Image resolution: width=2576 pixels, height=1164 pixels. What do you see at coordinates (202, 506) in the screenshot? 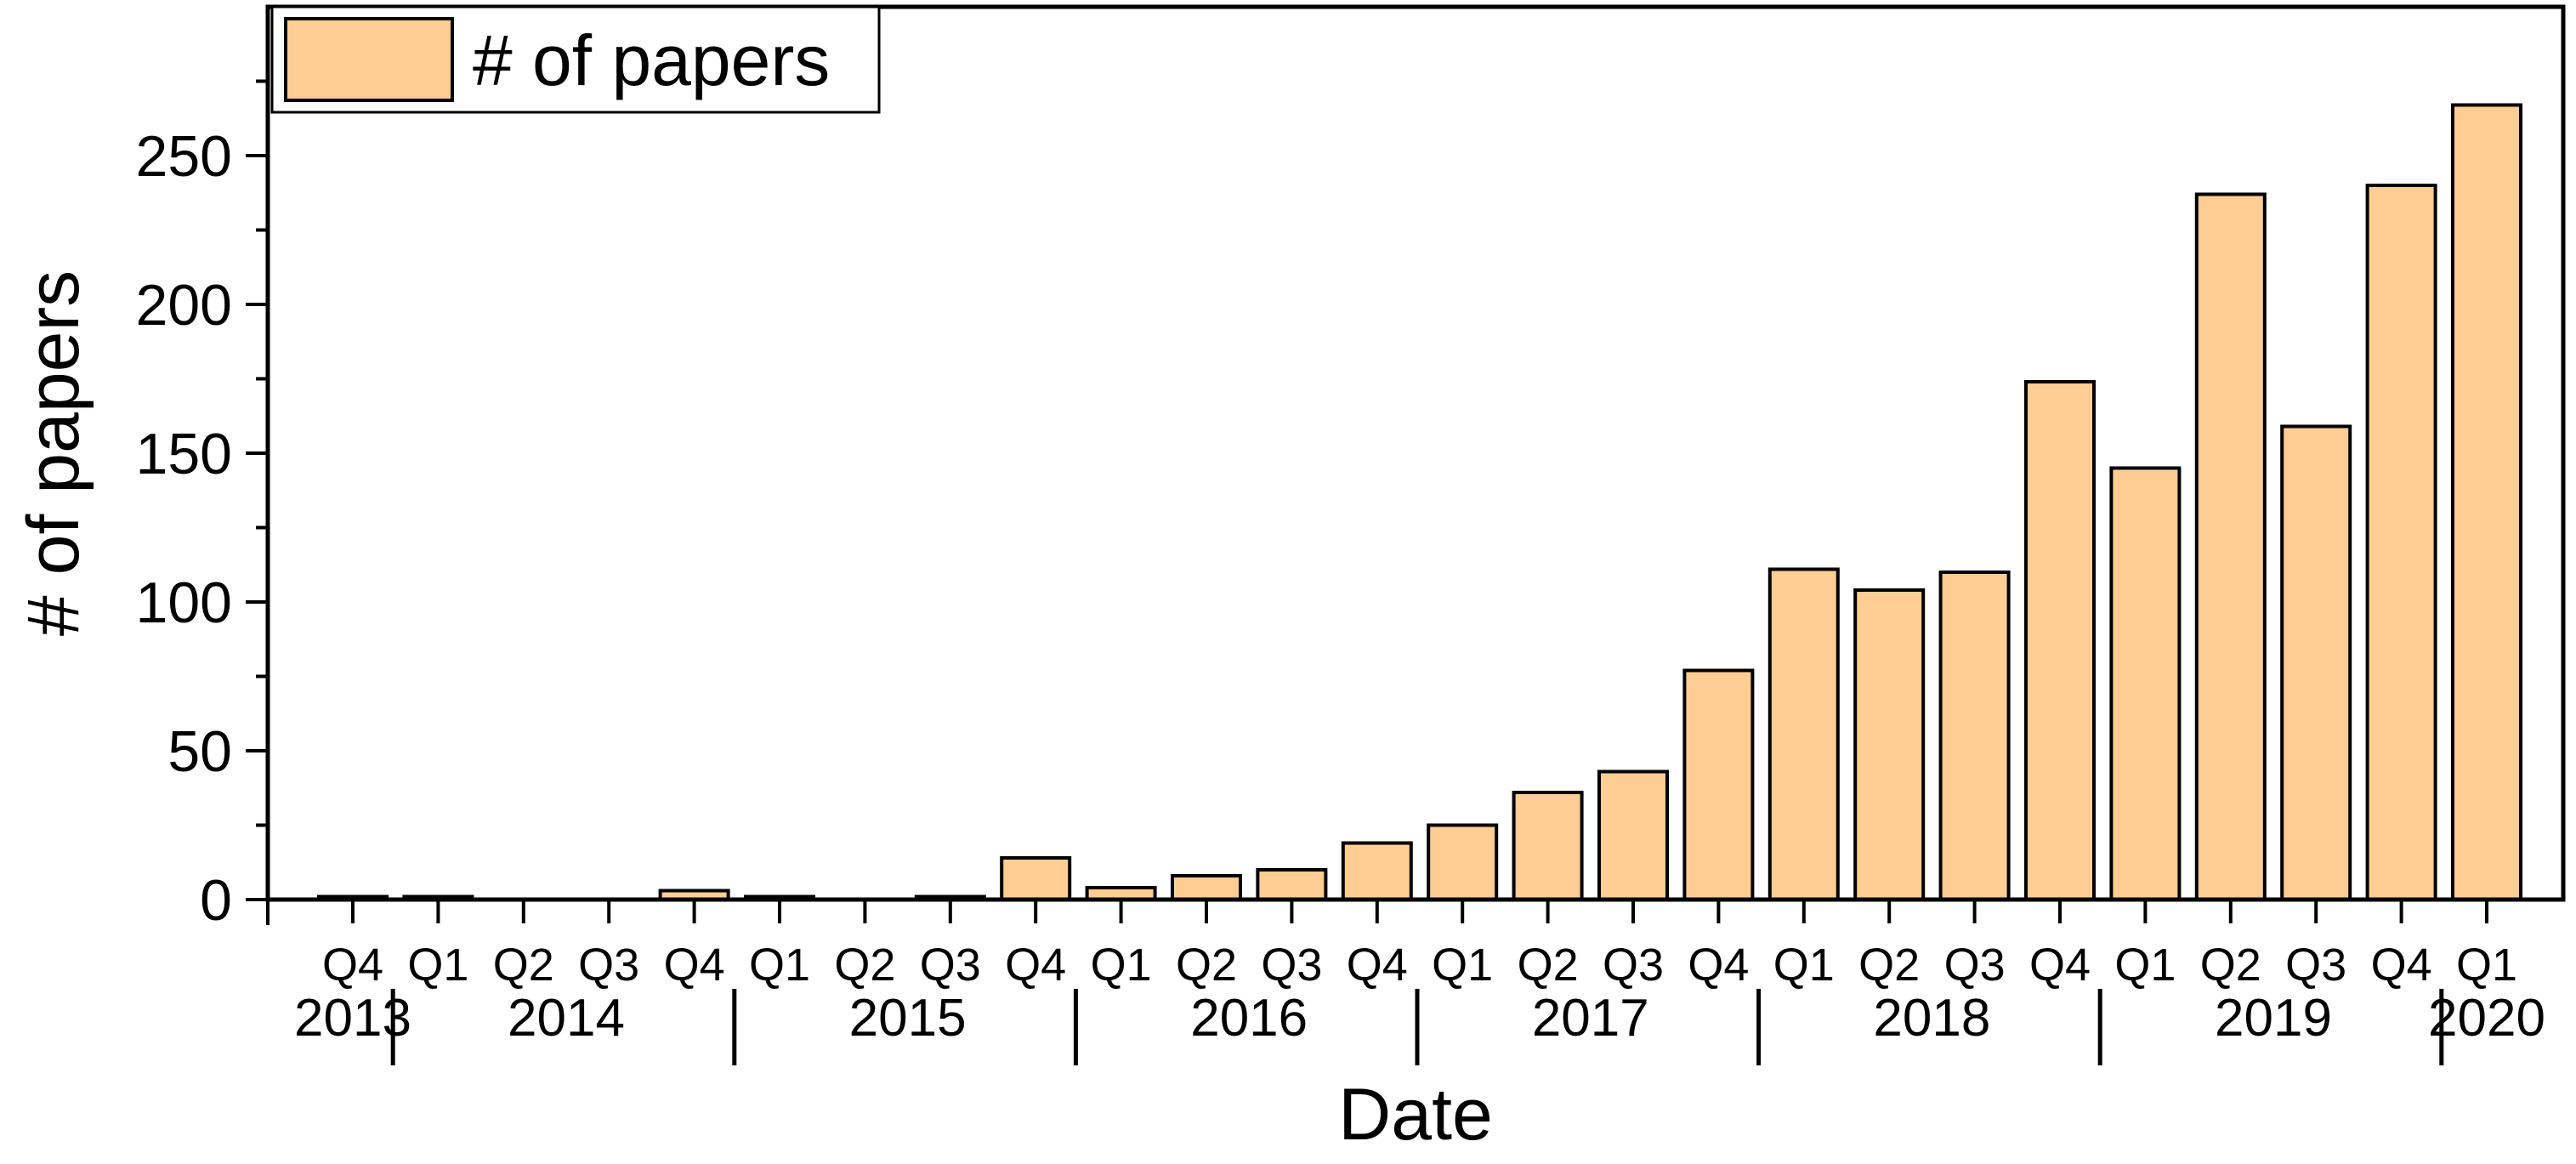
I see `y-axis: 0 50 100 150 200 250` at bounding box center [202, 506].